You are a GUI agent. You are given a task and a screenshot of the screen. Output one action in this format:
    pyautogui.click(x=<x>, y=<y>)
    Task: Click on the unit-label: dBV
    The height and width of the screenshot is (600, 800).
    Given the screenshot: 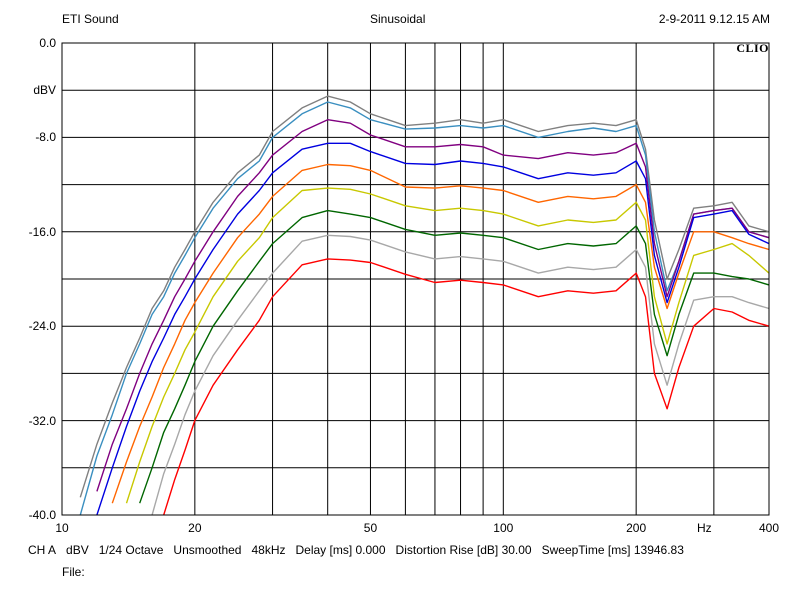 What is the action you would take?
    pyautogui.click(x=77, y=550)
    